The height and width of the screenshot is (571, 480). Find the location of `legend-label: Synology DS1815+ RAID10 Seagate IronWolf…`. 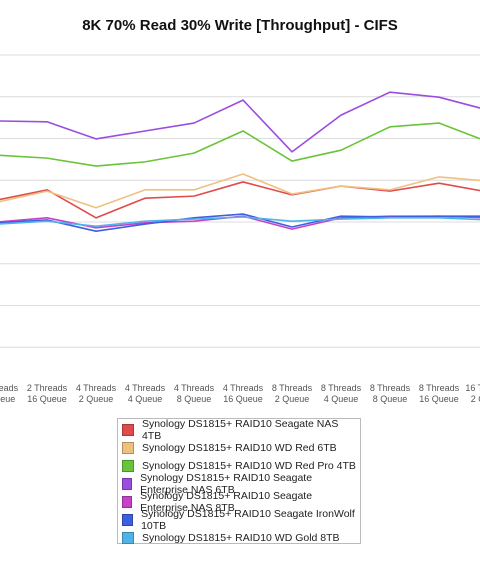

legend-label: Synology DS1815+ RAID10 Seagate IronWolf… is located at coordinates (248, 520).